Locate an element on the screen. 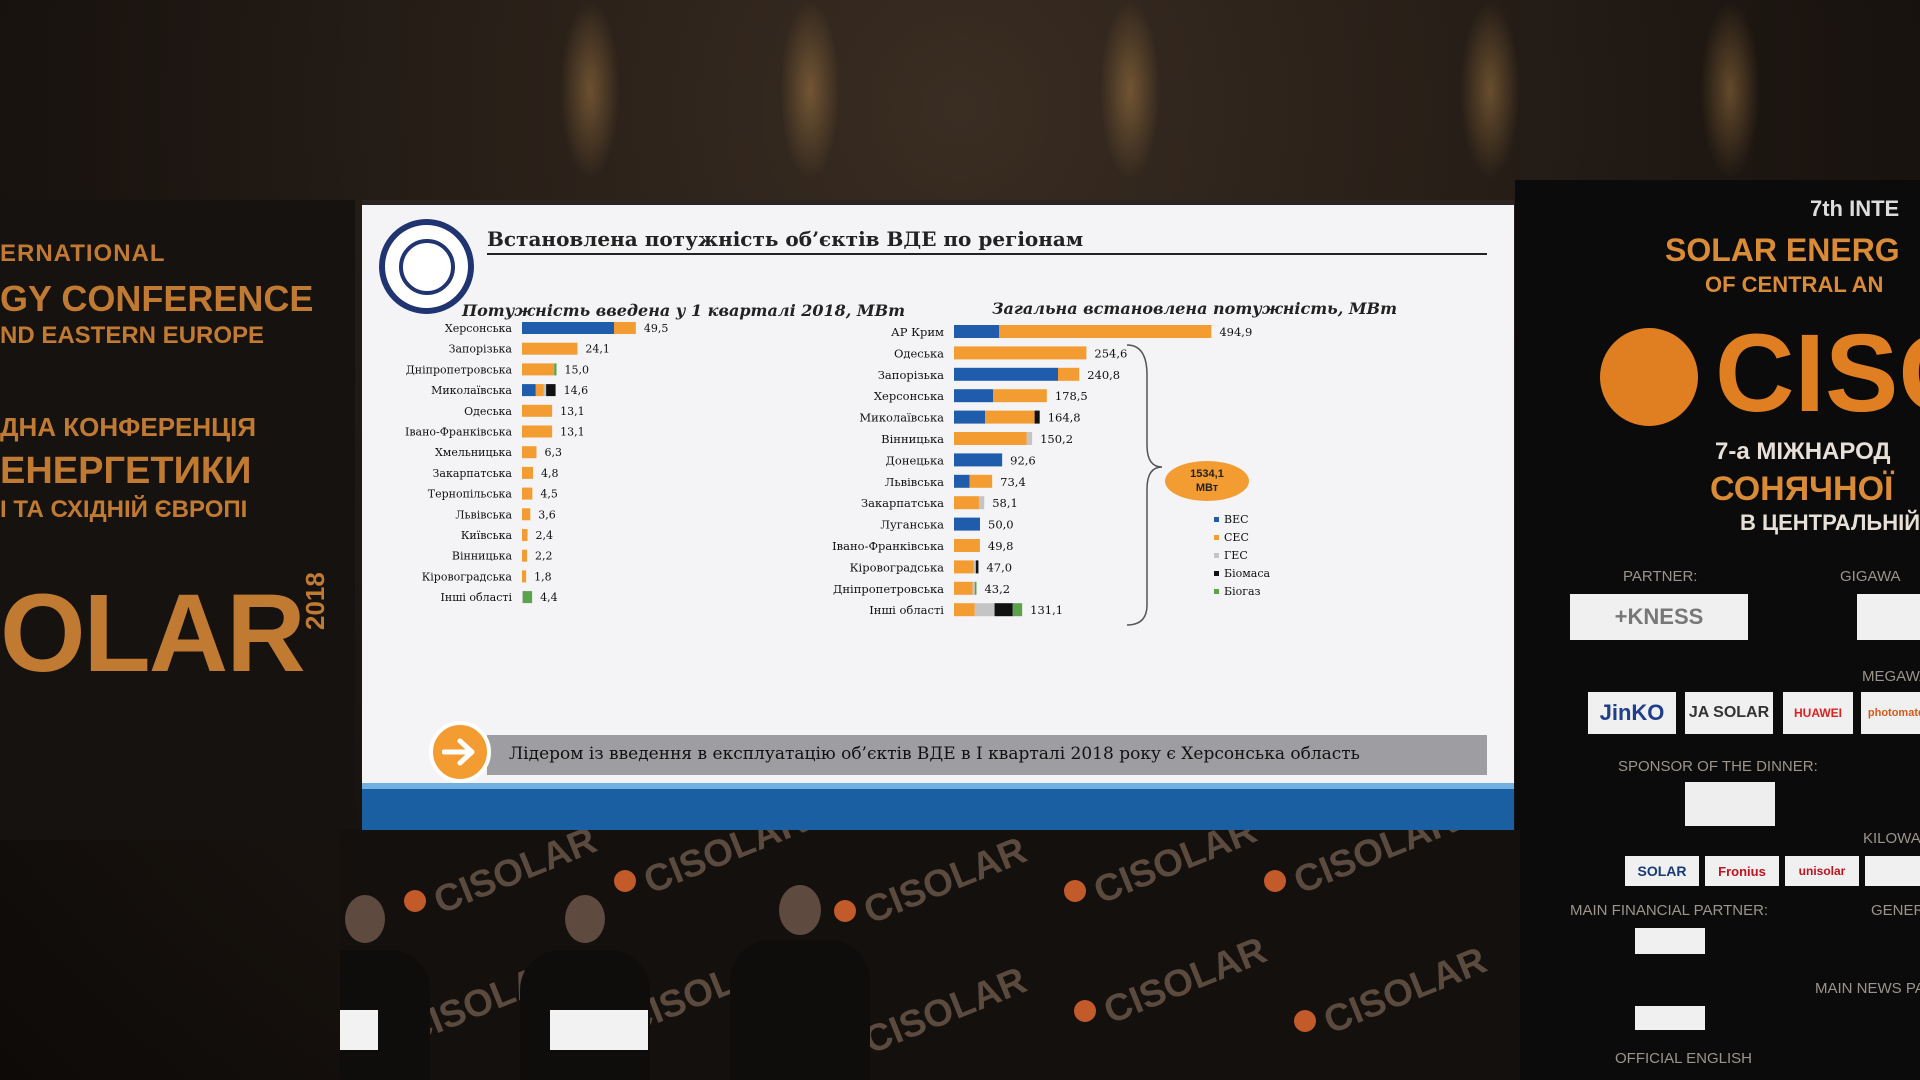 The width and height of the screenshot is (1920, 1080). value-label: 164,8 is located at coordinates (1064, 418).